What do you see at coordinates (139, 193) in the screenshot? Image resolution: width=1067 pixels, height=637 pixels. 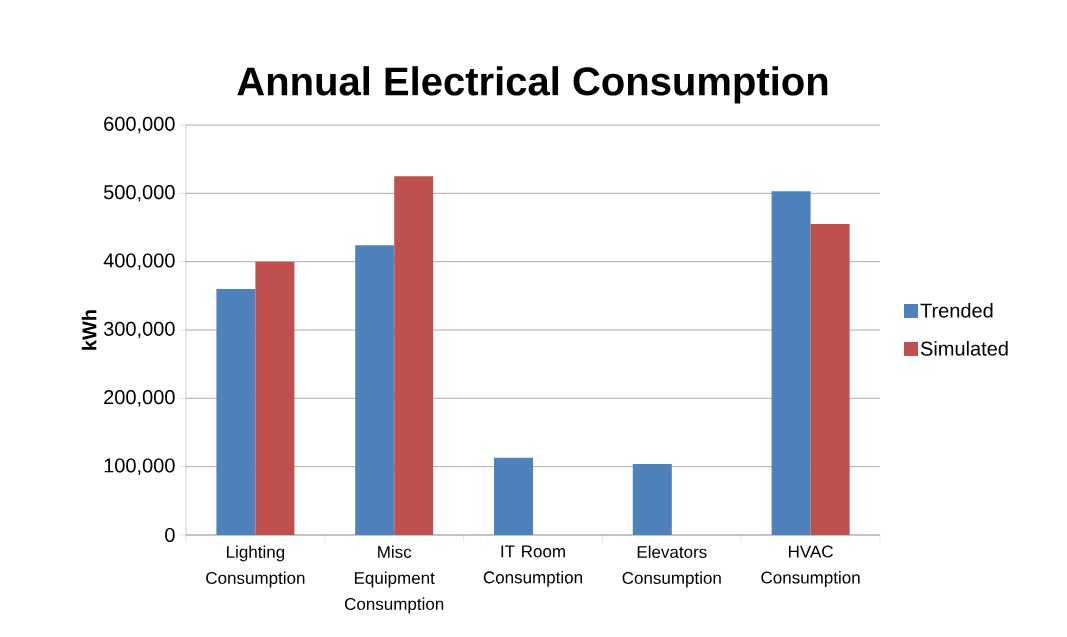 I see `y-tick-label: 500,000` at bounding box center [139, 193].